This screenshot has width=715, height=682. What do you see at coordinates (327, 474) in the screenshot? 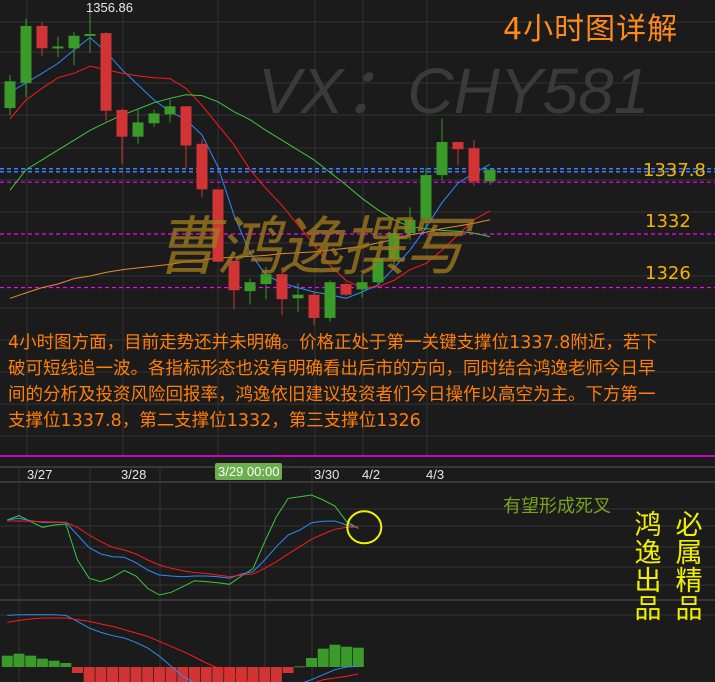
I see `date-label: 3/30` at bounding box center [327, 474].